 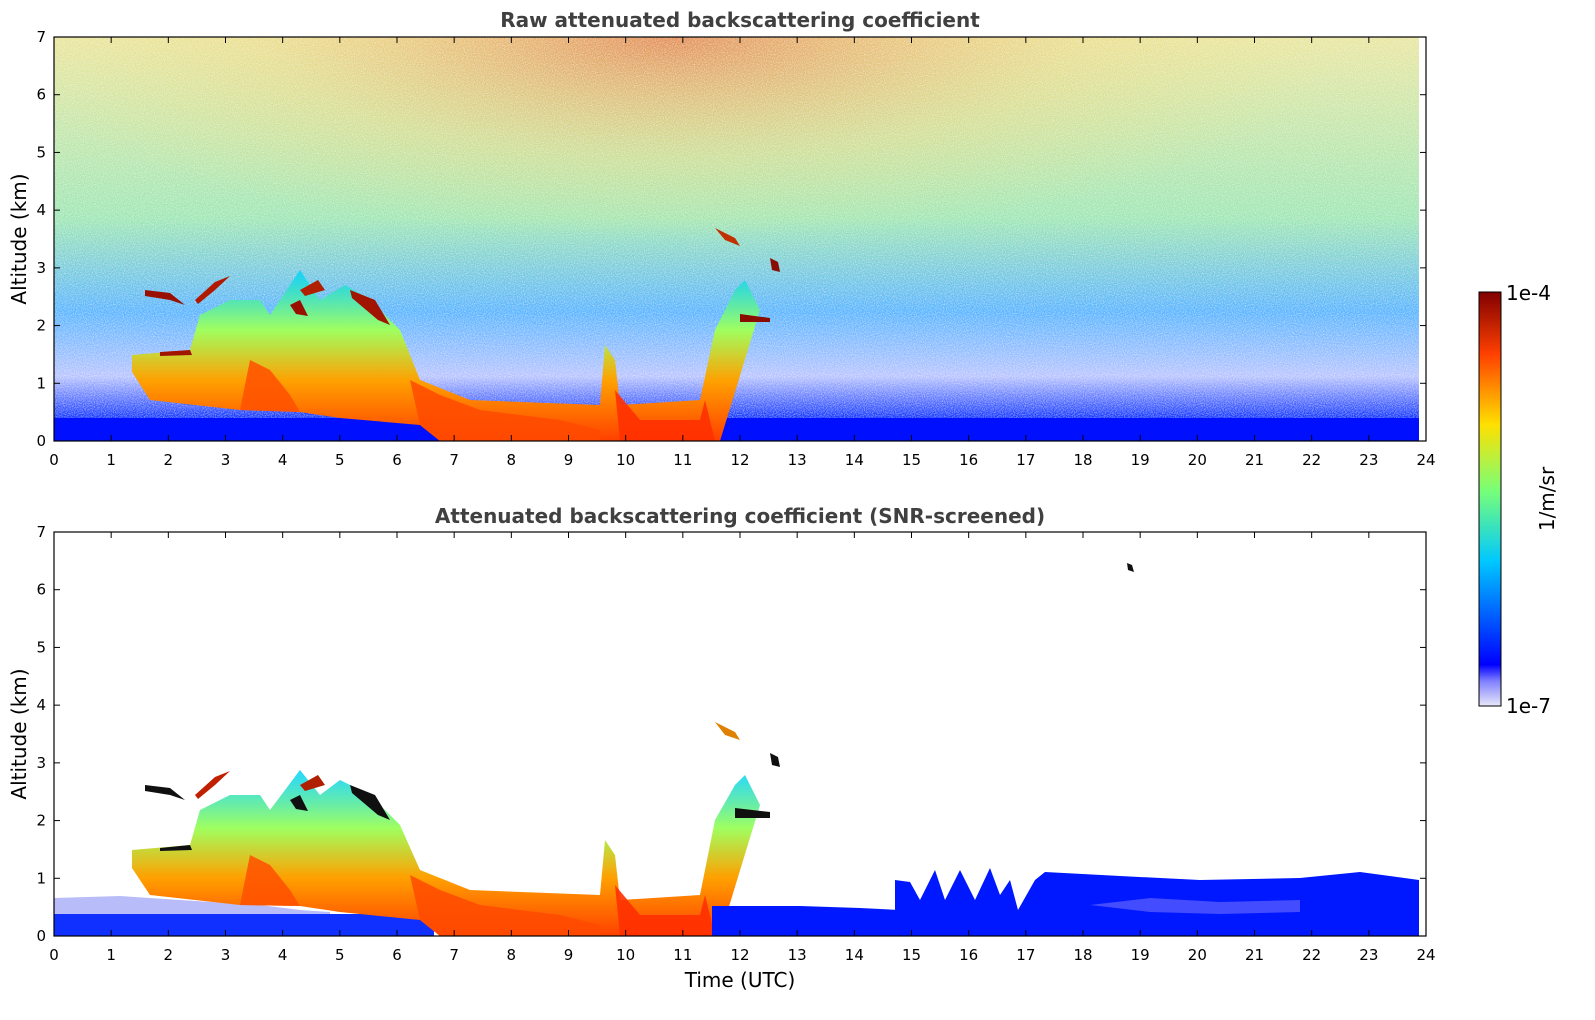 What do you see at coordinates (397, 955) in the screenshot?
I see `x-tick-label: 6` at bounding box center [397, 955].